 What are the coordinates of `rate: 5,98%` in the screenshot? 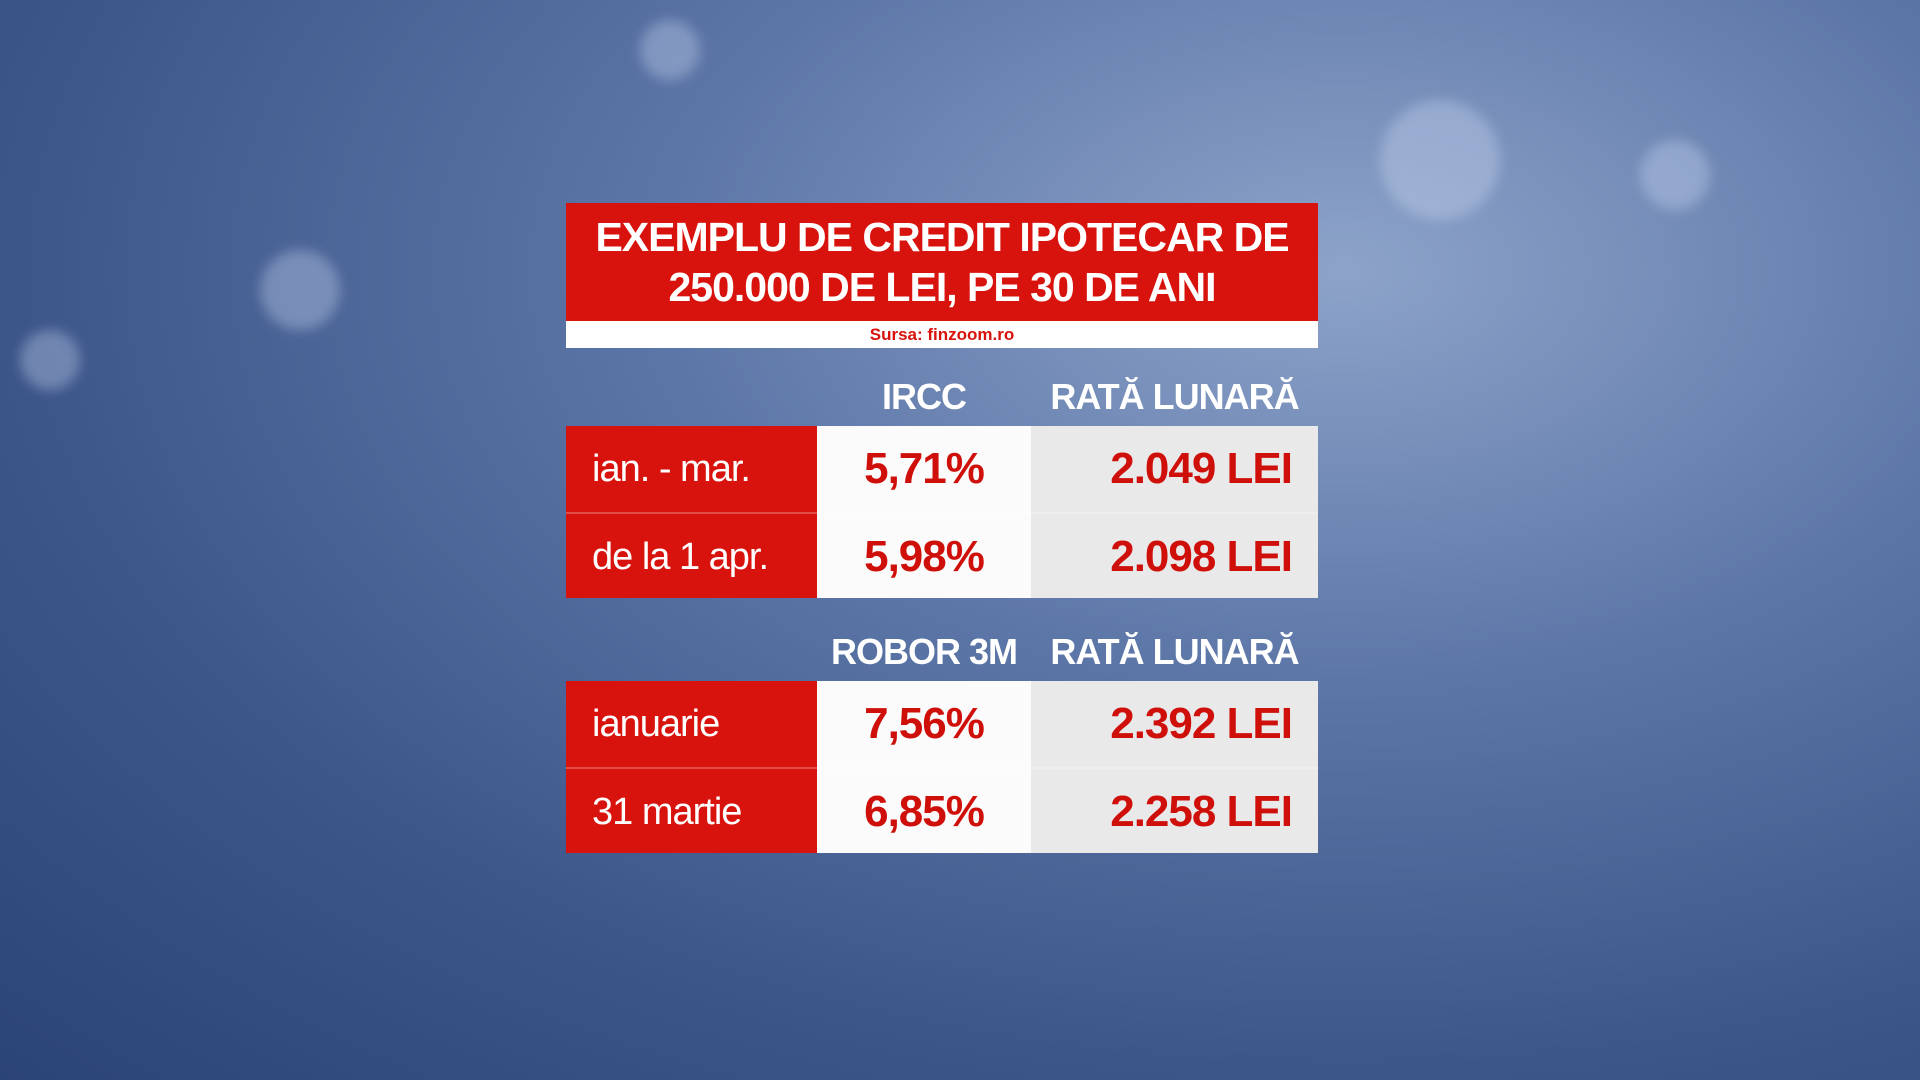 It's located at (924, 555).